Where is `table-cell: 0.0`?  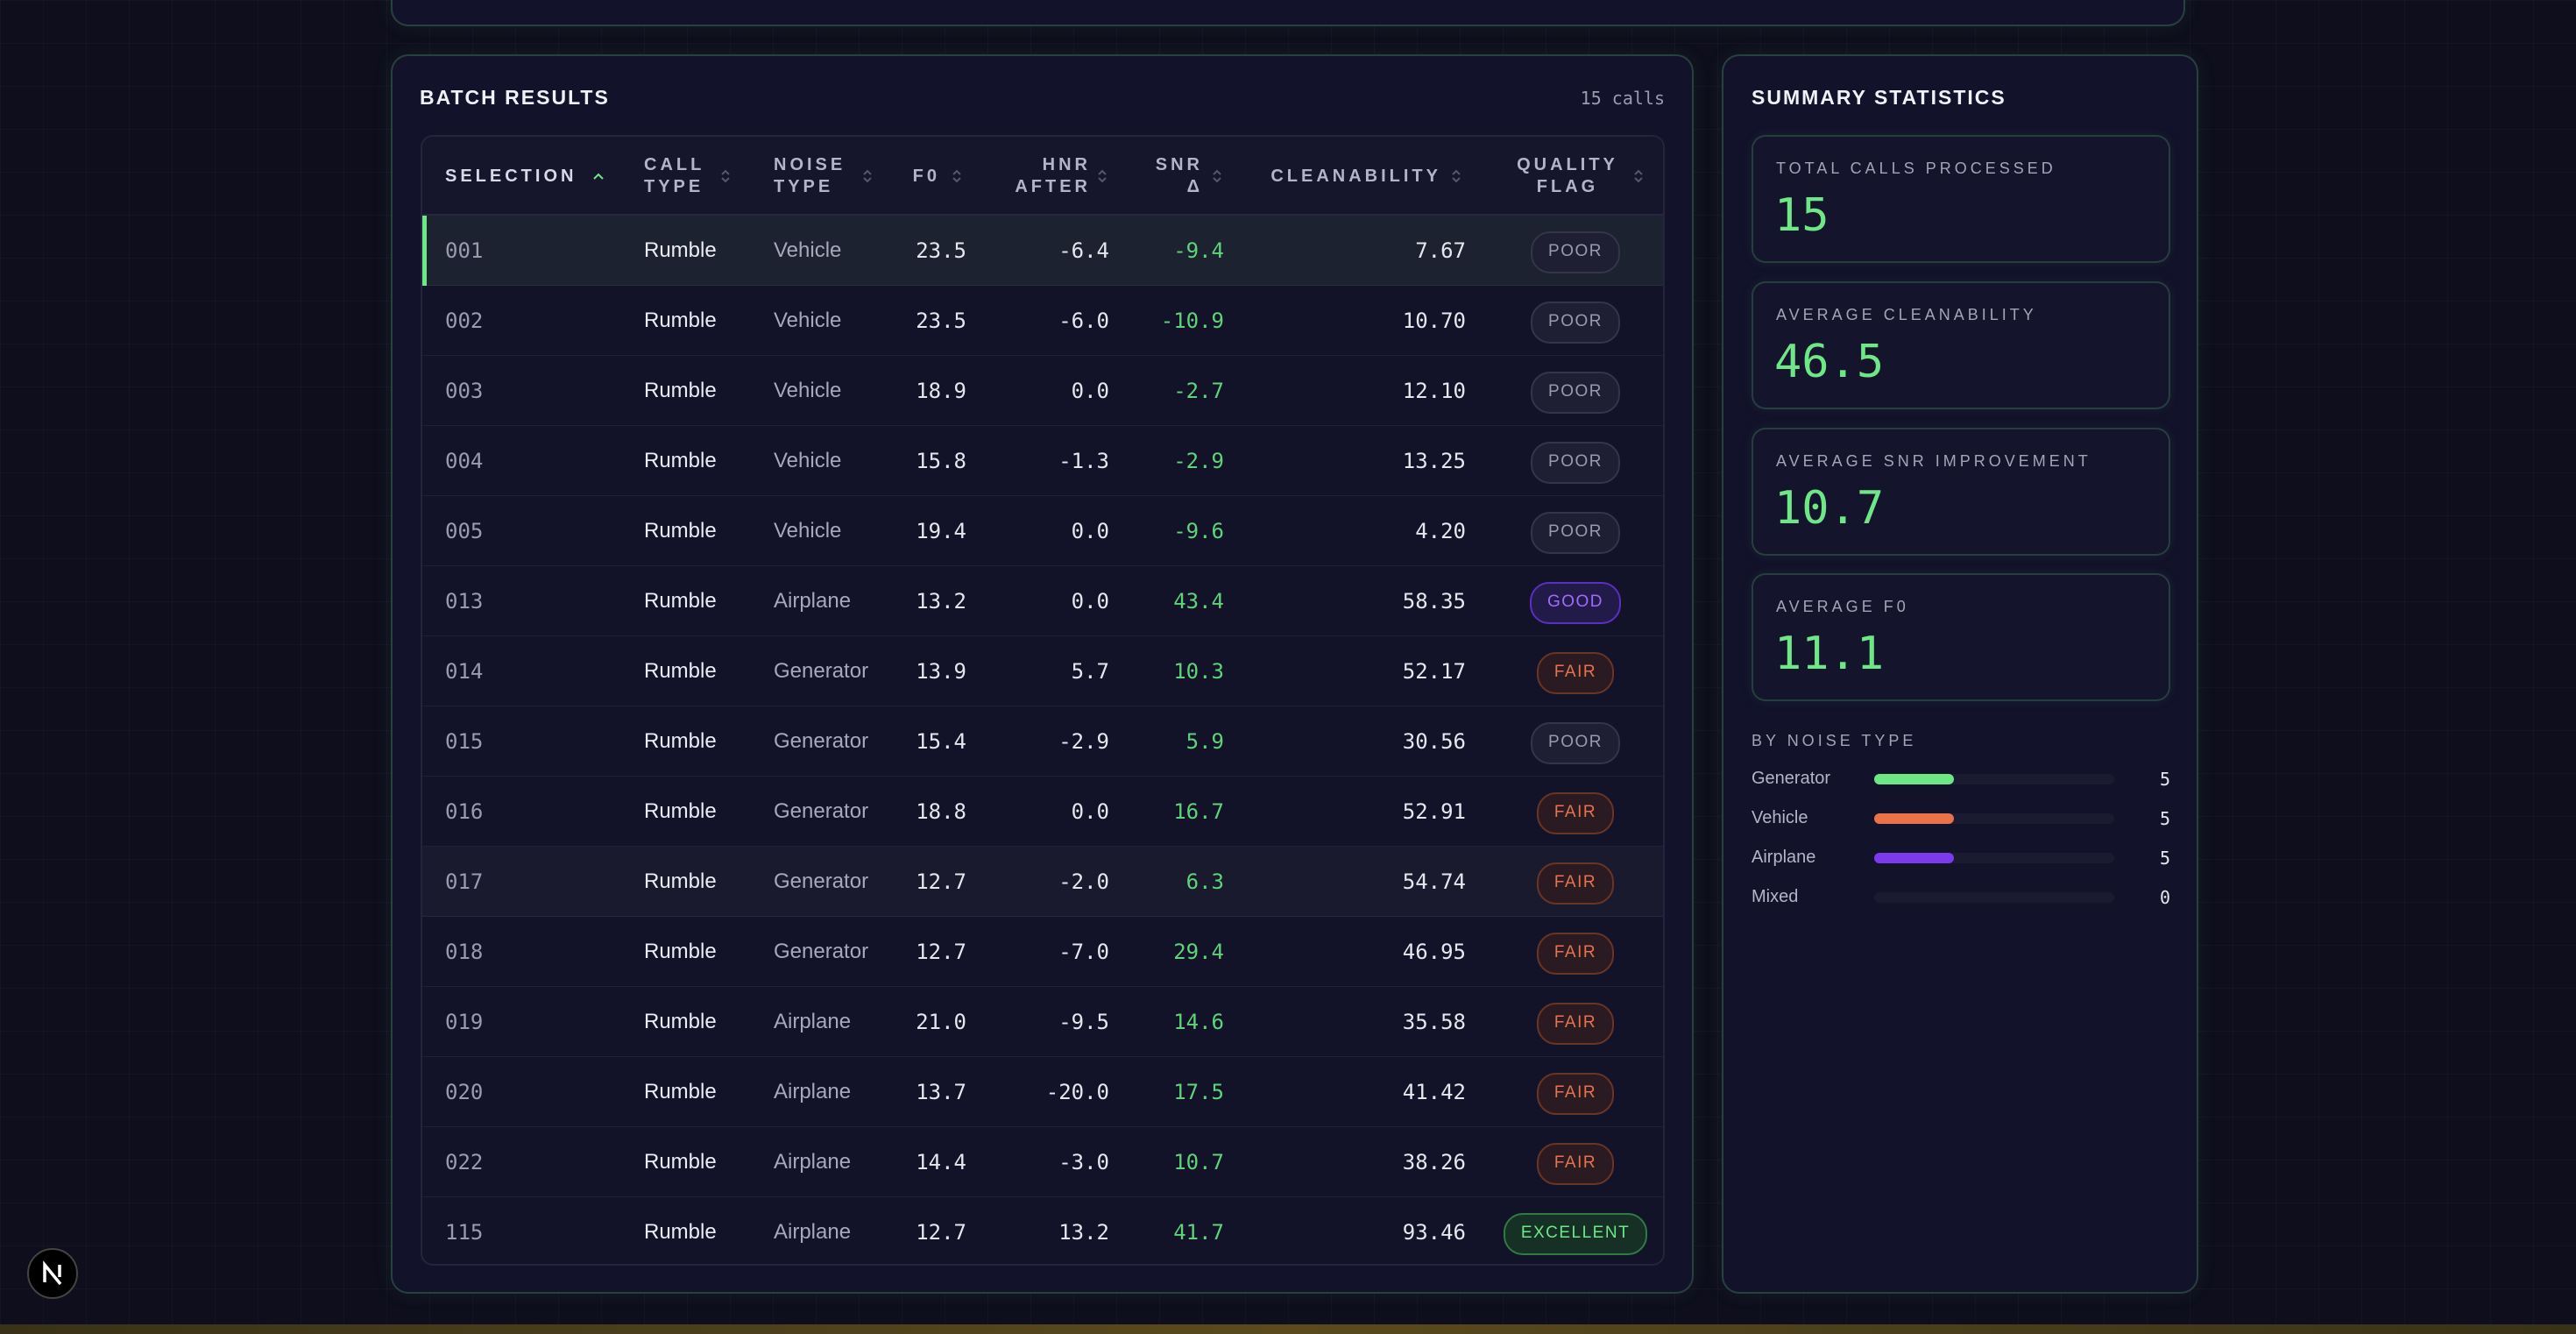
table-cell: 0.0 is located at coordinates (1090, 811).